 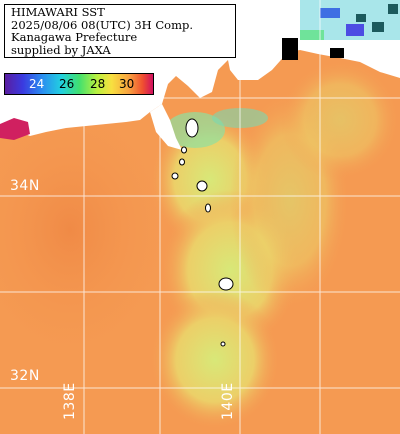 What do you see at coordinates (228, 401) in the screenshot?
I see `longitude-label-140e: 140E` at bounding box center [228, 401].